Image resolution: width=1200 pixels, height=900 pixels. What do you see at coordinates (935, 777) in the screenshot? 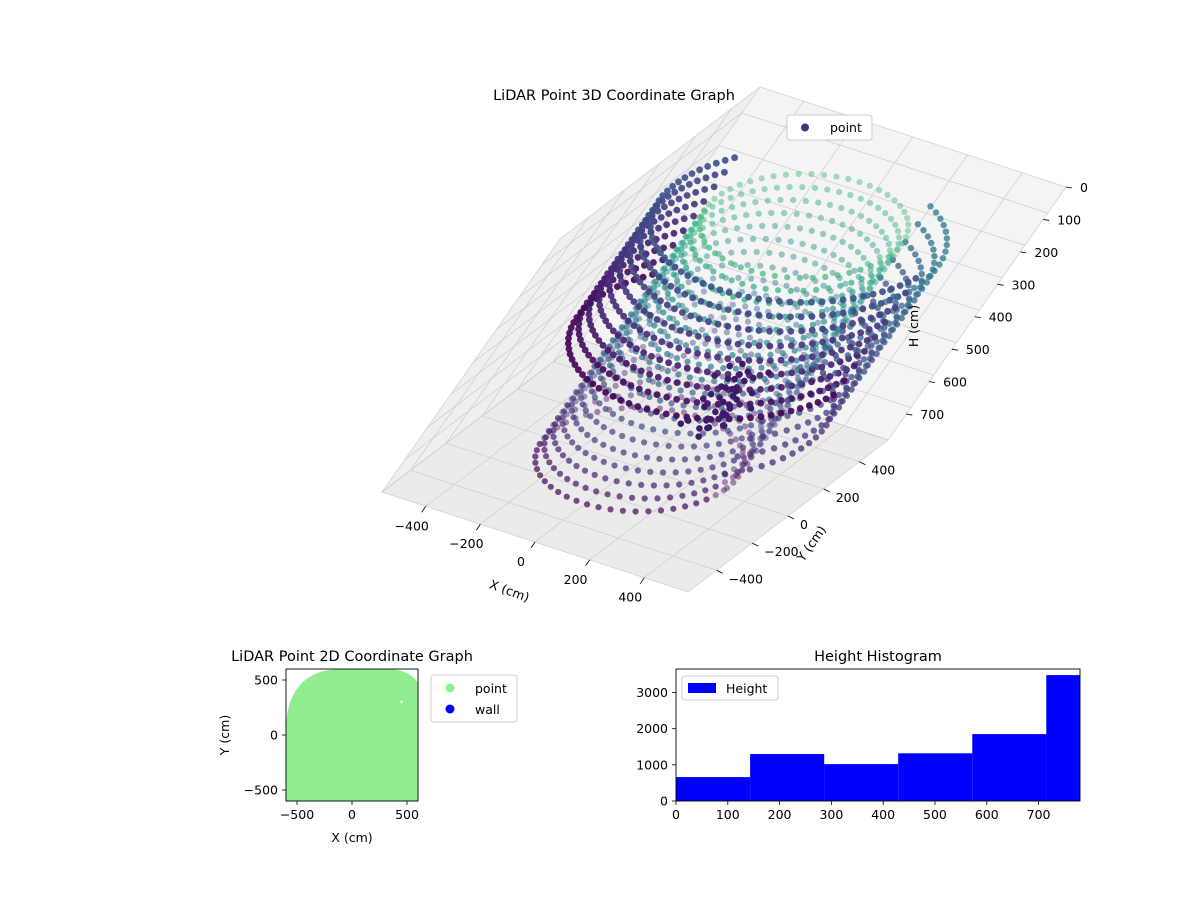
I see `histogram-bar` at bounding box center [935, 777].